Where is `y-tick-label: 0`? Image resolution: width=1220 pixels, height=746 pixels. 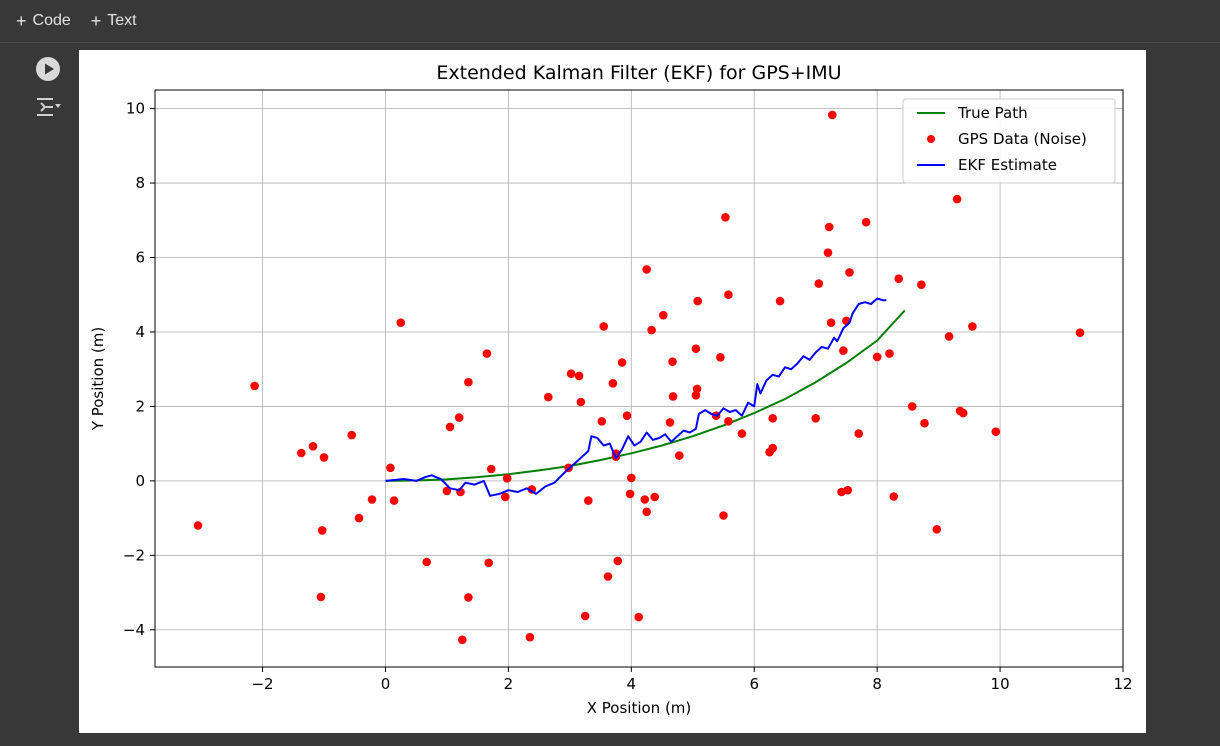 y-tick-label: 0 is located at coordinates (140, 481).